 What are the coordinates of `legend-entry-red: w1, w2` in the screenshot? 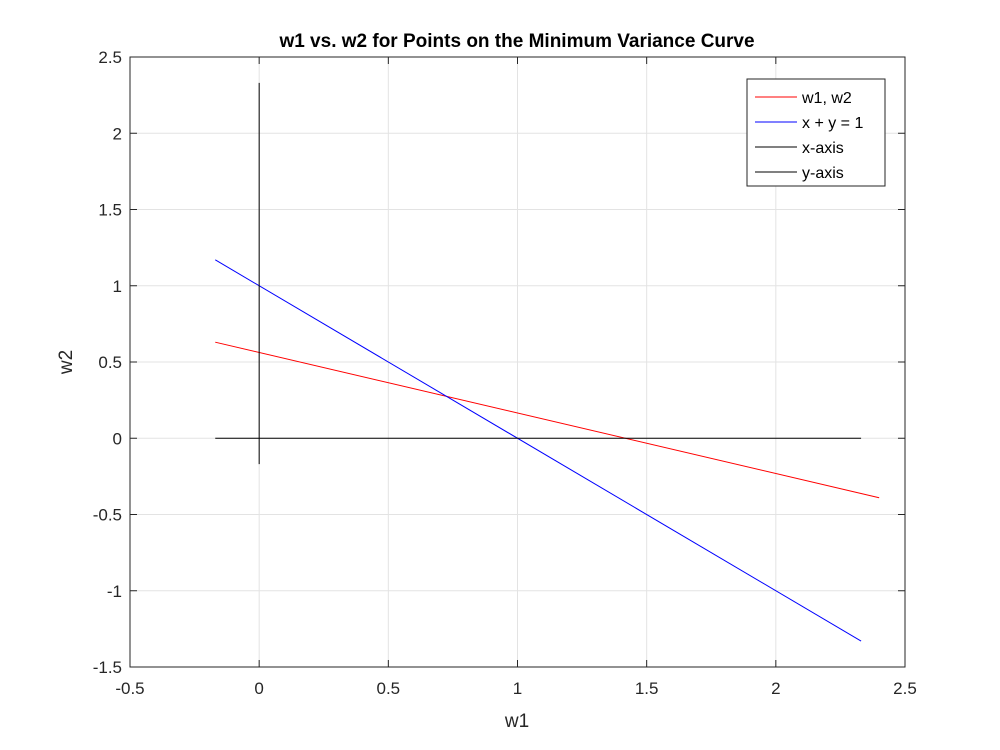 It's located at (803, 98).